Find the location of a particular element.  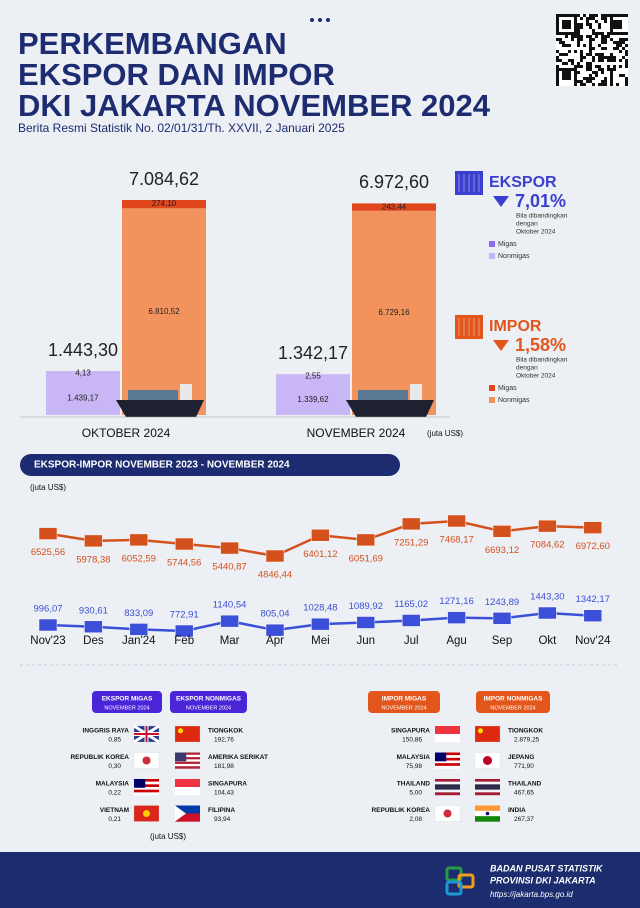

point-label: 7251,29 is located at coordinates (411, 542).